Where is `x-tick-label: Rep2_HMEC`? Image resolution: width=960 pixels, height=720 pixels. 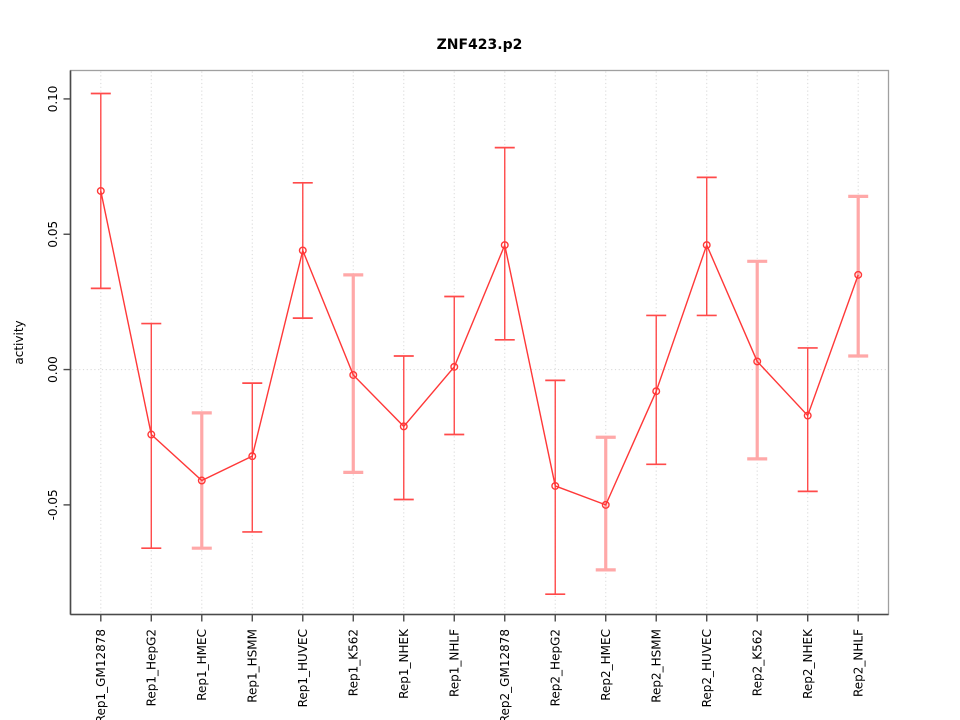
x-tick-label: Rep2_HMEC is located at coordinates (606, 665).